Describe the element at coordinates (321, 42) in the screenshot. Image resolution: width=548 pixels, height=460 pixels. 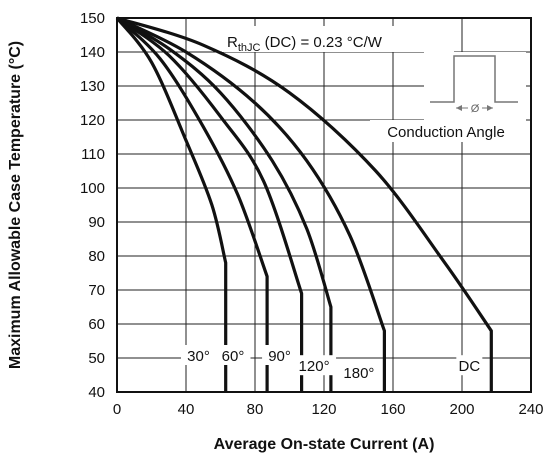
I see `rth-suffix: (DC) = 0.23 °C/W` at that location.